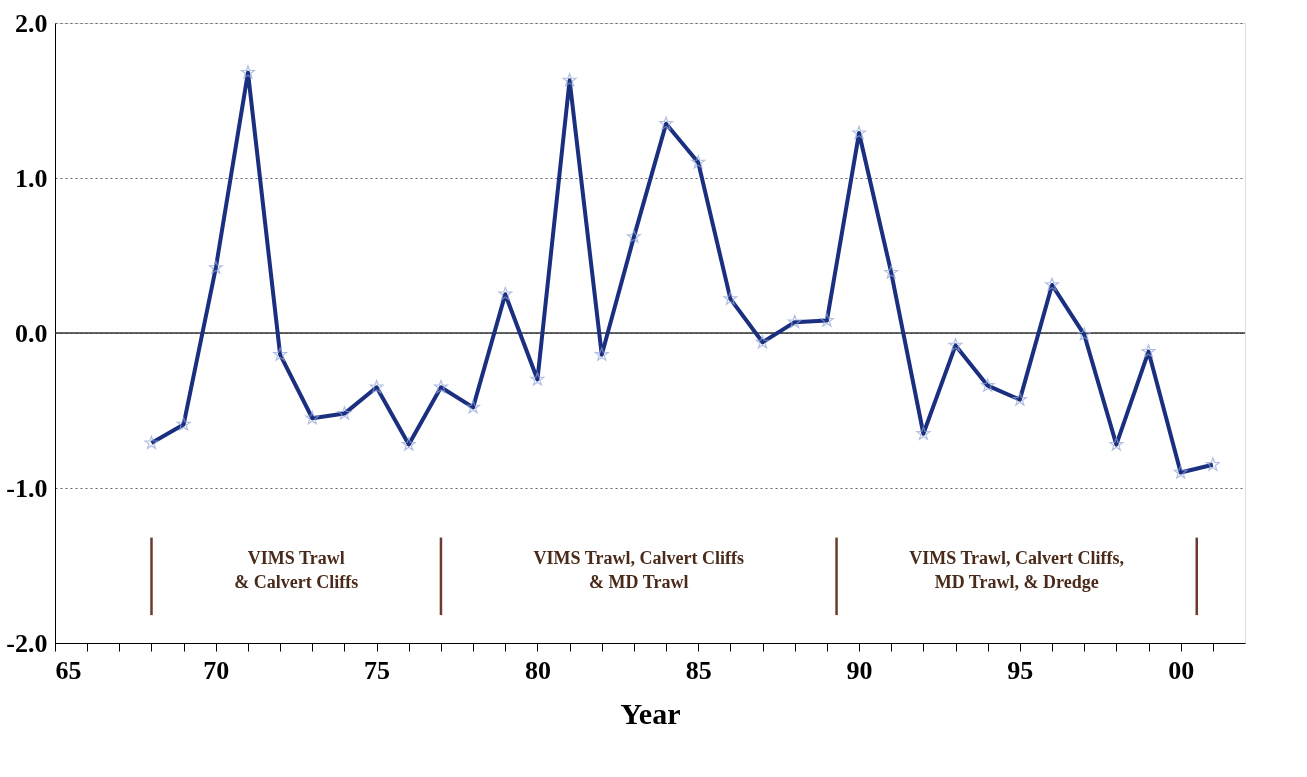 This screenshot has width=1307, height=777. What do you see at coordinates (31, 333) in the screenshot?
I see `y-tick-label: 0.0` at bounding box center [31, 333].